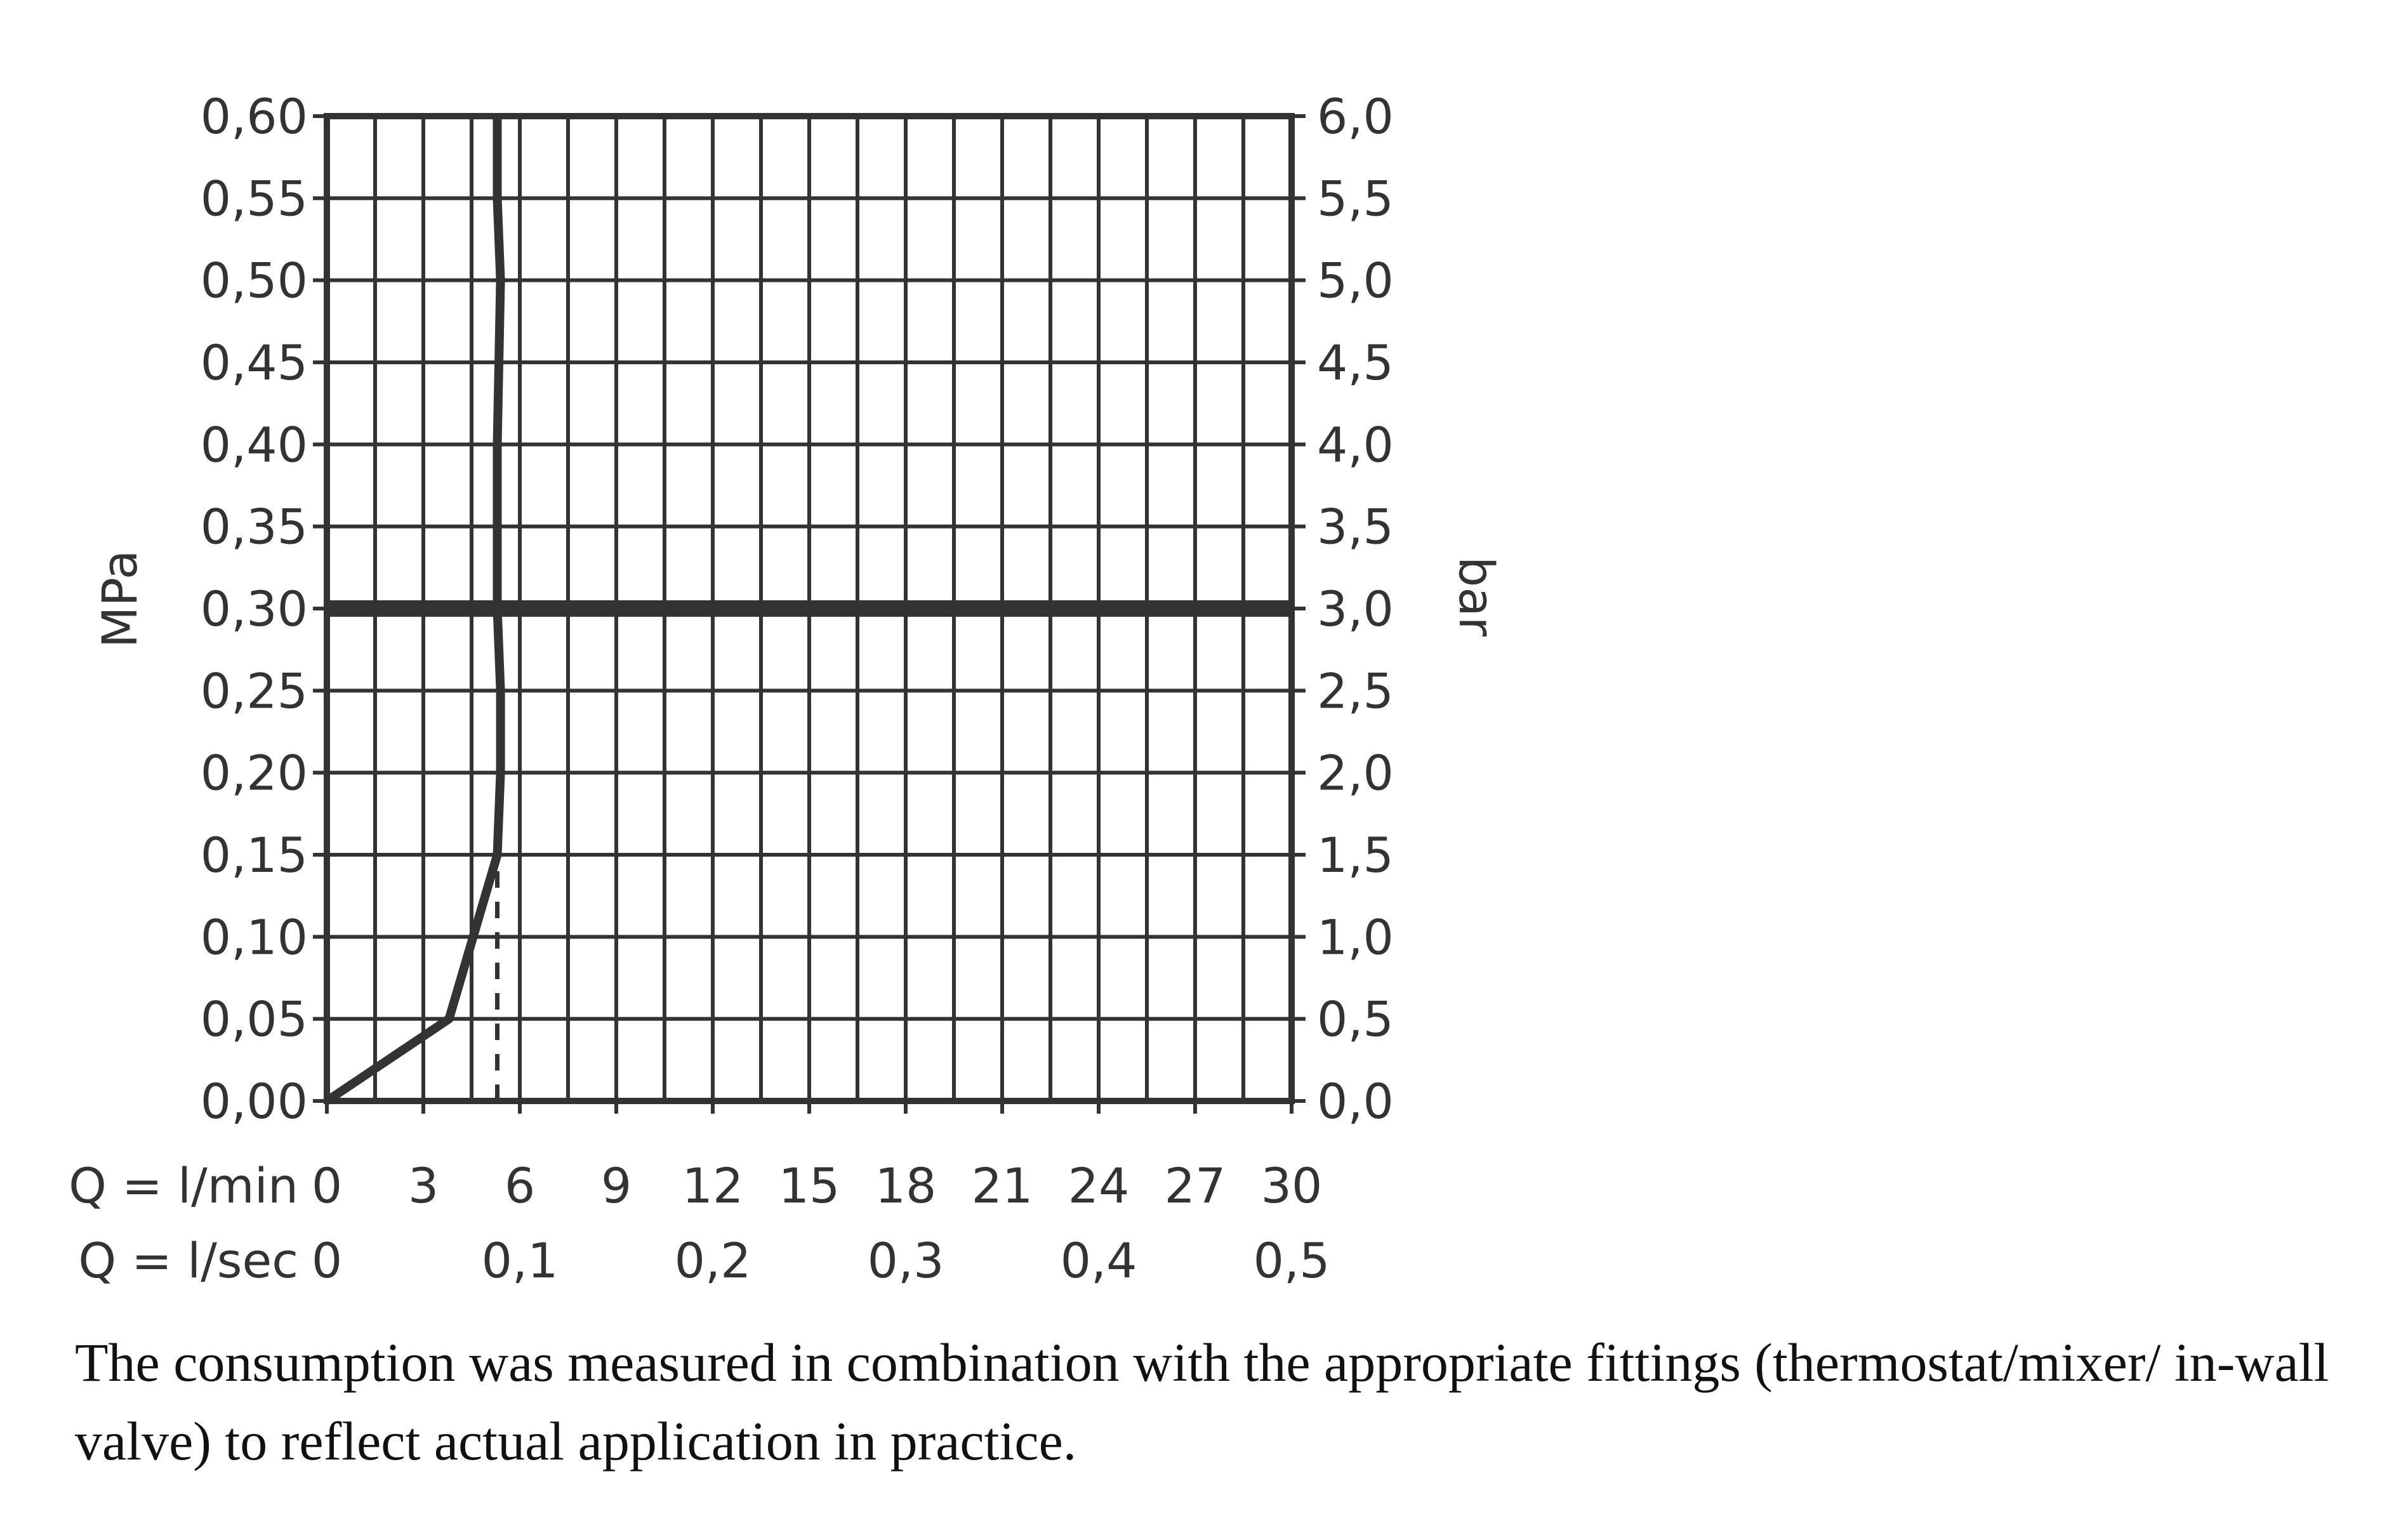 Image resolution: width=2408 pixels, height=1535 pixels. What do you see at coordinates (1355, 362) in the screenshot?
I see `right-tick-label: 4,5` at bounding box center [1355, 362].